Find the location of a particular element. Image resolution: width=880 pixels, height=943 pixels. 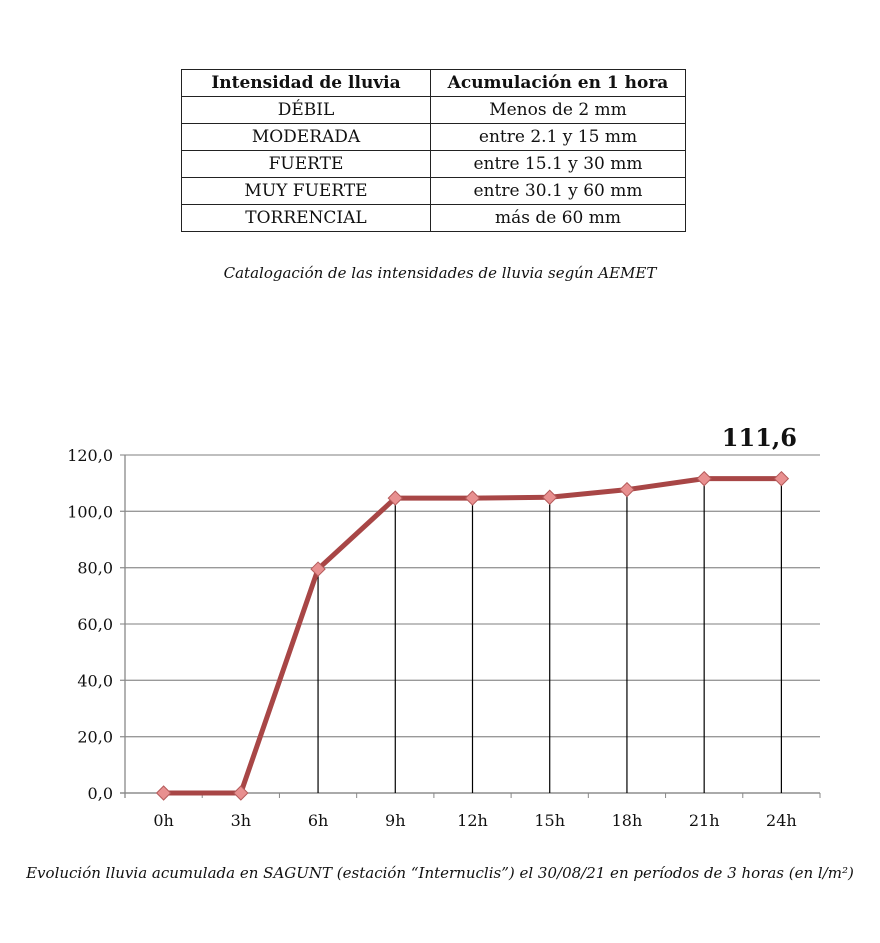

y-tick-label: 40,0 is located at coordinates (95, 680).